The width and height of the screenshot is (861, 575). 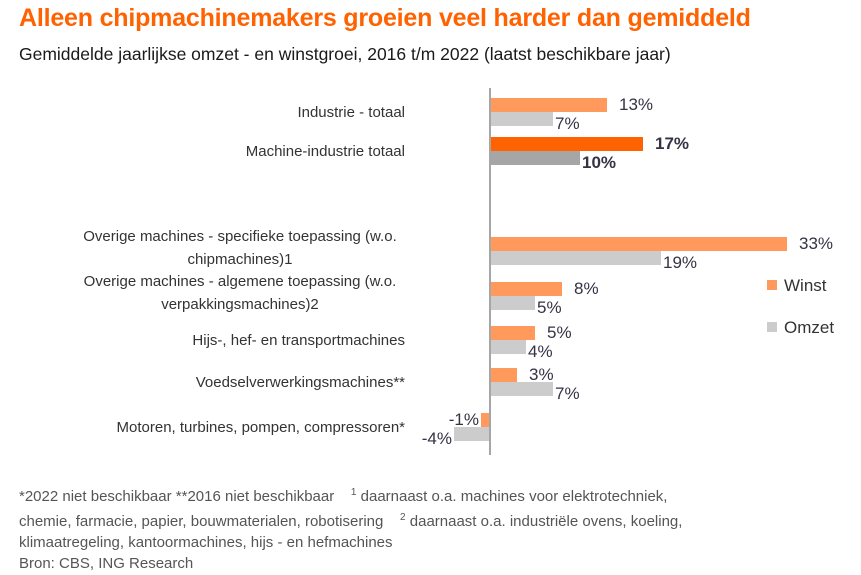 What do you see at coordinates (240, 304) in the screenshot?
I see `category-label: verpakkingsmachines)2` at bounding box center [240, 304].